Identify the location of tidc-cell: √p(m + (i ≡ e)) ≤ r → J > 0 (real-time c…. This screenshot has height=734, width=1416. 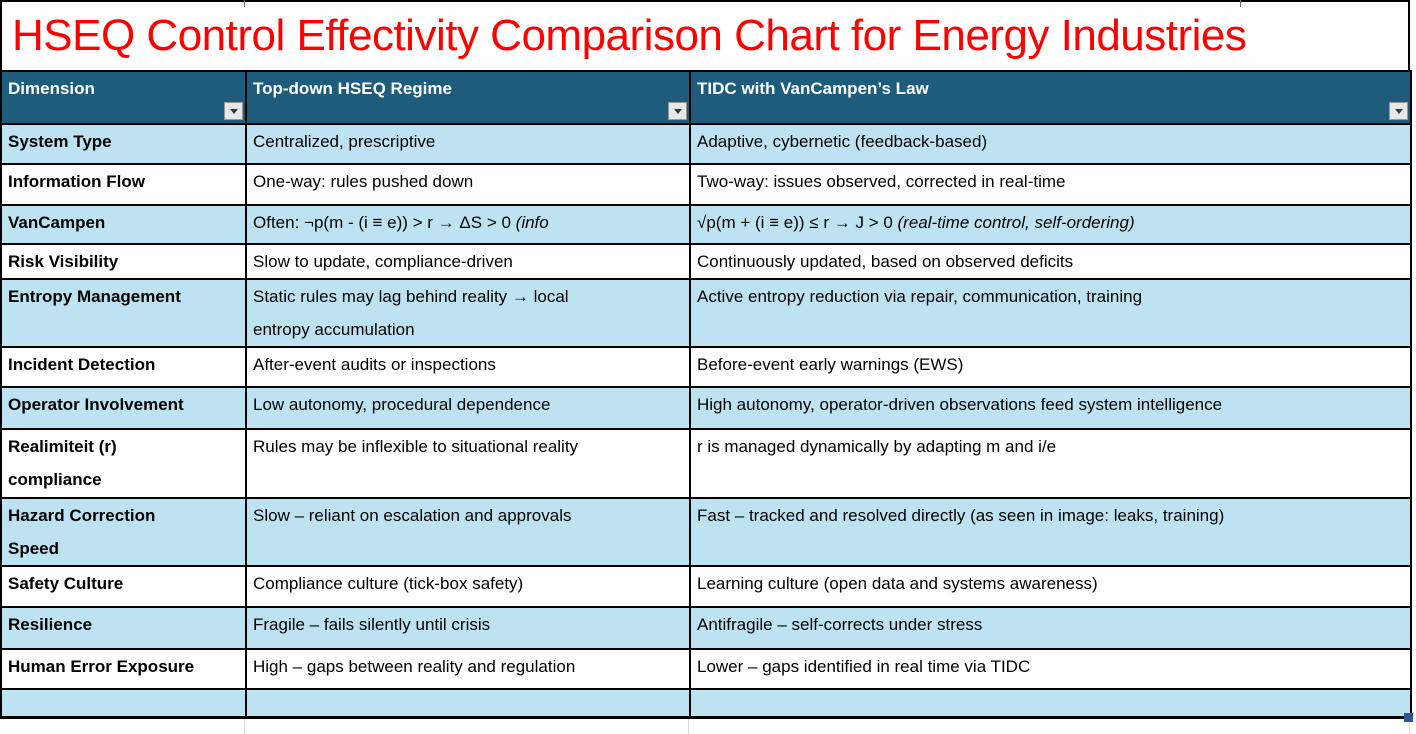
(1050, 224).